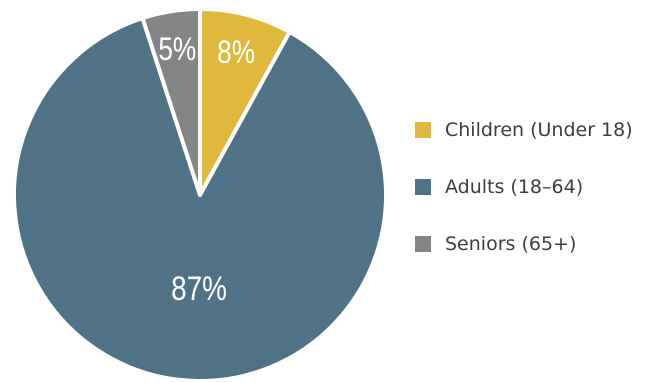 Image resolution: width=664 pixels, height=383 pixels. I want to click on slice-label-seniors: 5%, so click(177, 50).